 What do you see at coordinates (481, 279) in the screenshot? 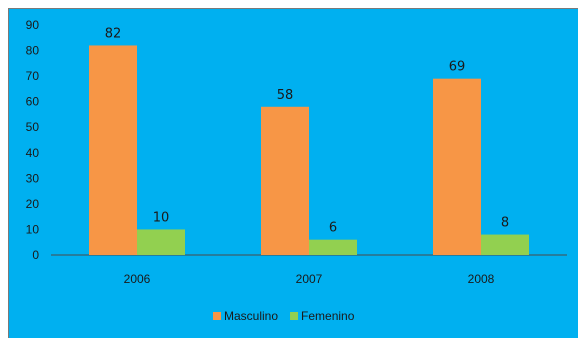
I see `x-tick-label-2008: 2008` at bounding box center [481, 279].